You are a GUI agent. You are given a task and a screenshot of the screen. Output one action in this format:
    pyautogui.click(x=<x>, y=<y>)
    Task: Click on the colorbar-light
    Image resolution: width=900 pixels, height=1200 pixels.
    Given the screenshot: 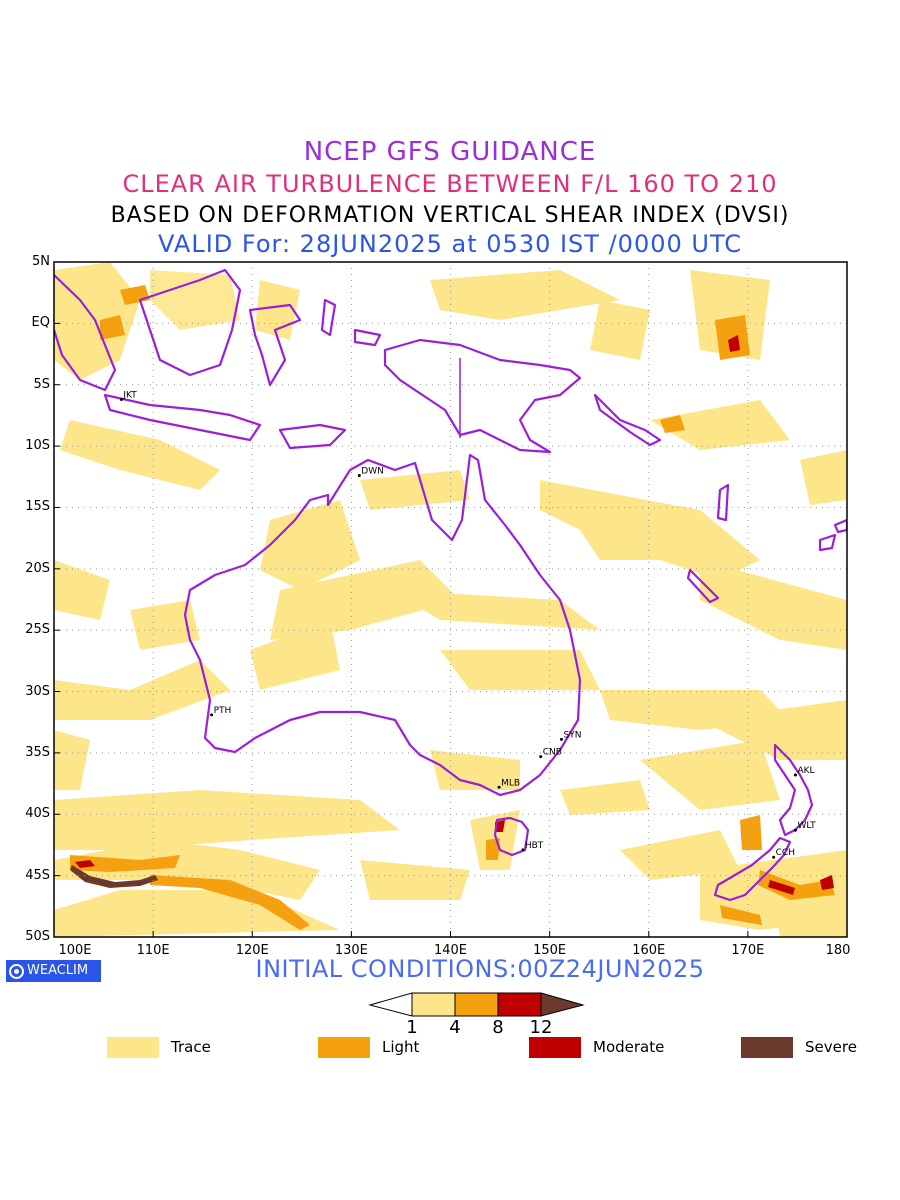 What is the action you would take?
    pyautogui.click(x=476, y=1004)
    